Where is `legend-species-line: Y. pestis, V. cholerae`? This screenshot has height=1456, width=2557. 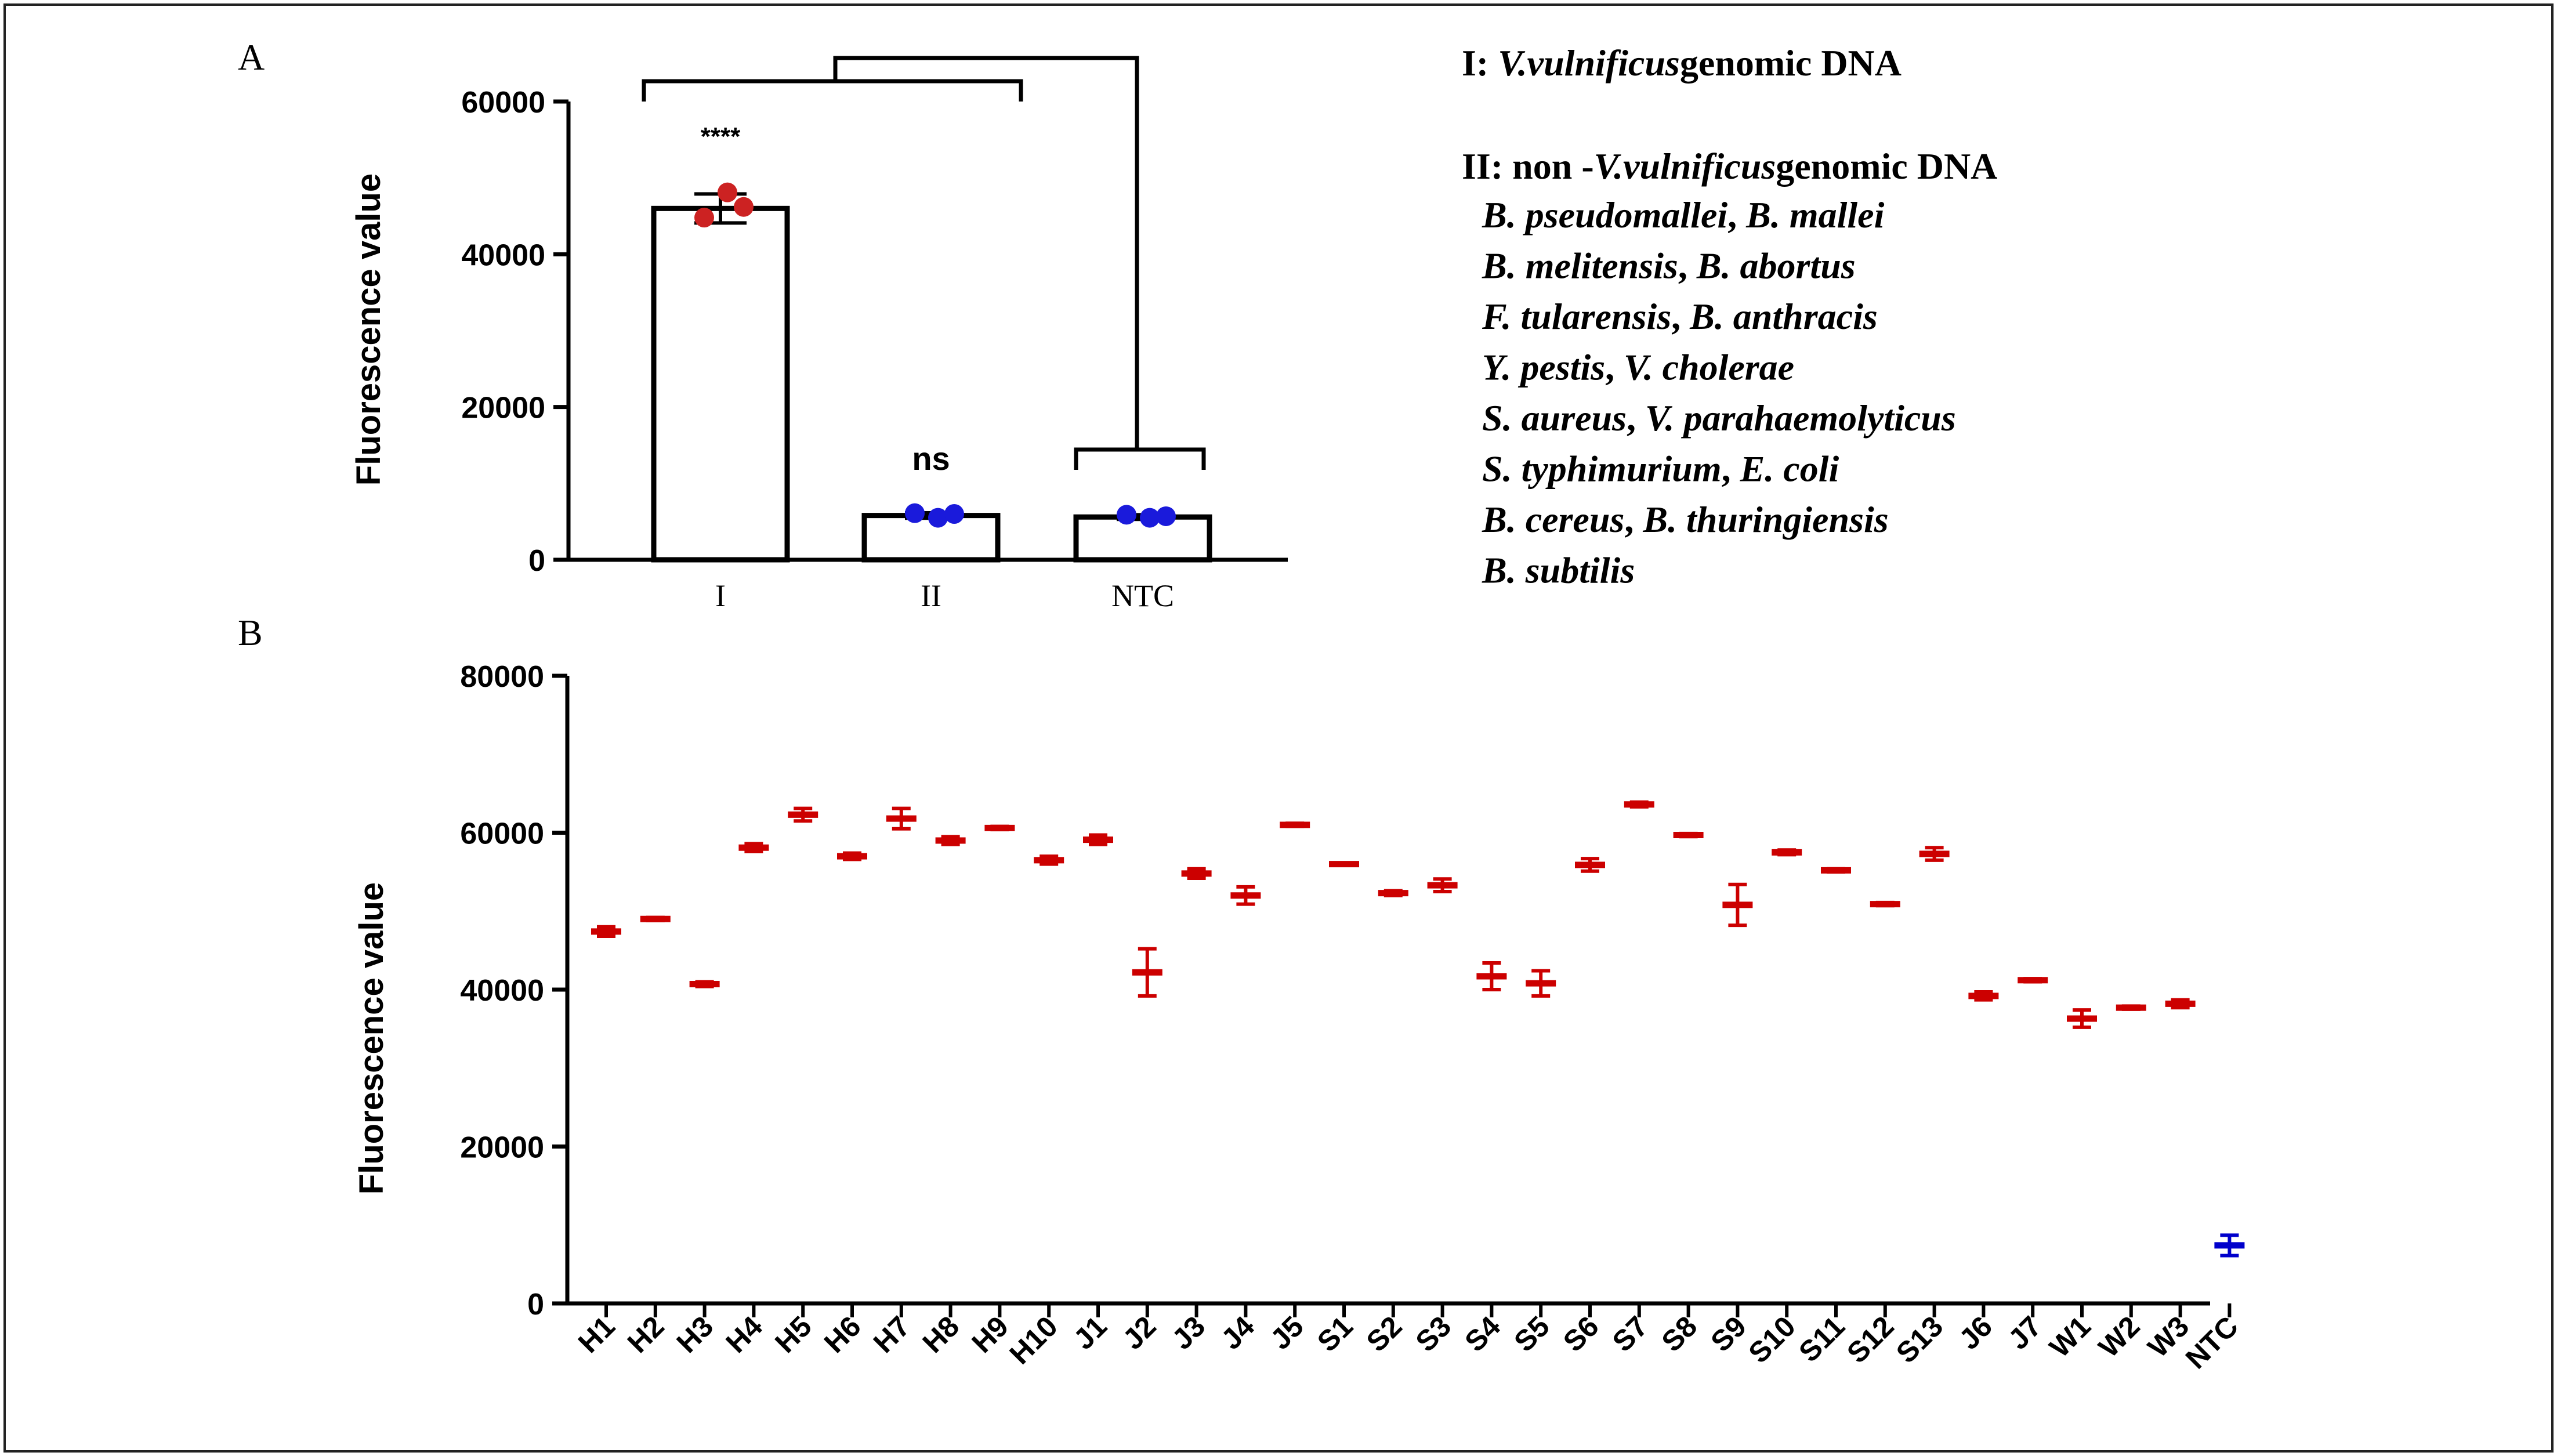 legend-species-line: Y. pestis, V. cholerae is located at coordinates (1638, 368).